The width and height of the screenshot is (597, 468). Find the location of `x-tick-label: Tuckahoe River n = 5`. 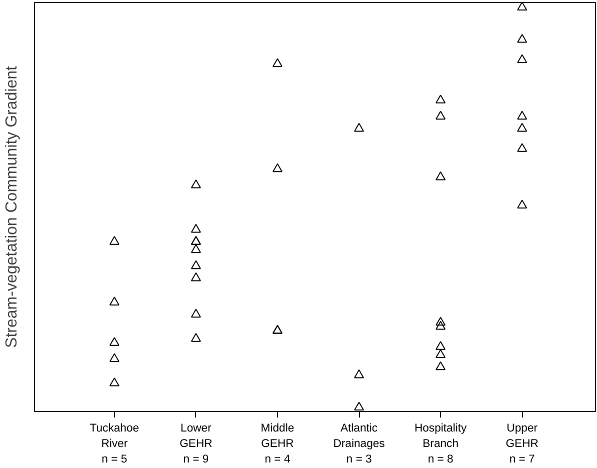

x-tick-label: Tuckahoe River n = 5 is located at coordinates (115, 444).